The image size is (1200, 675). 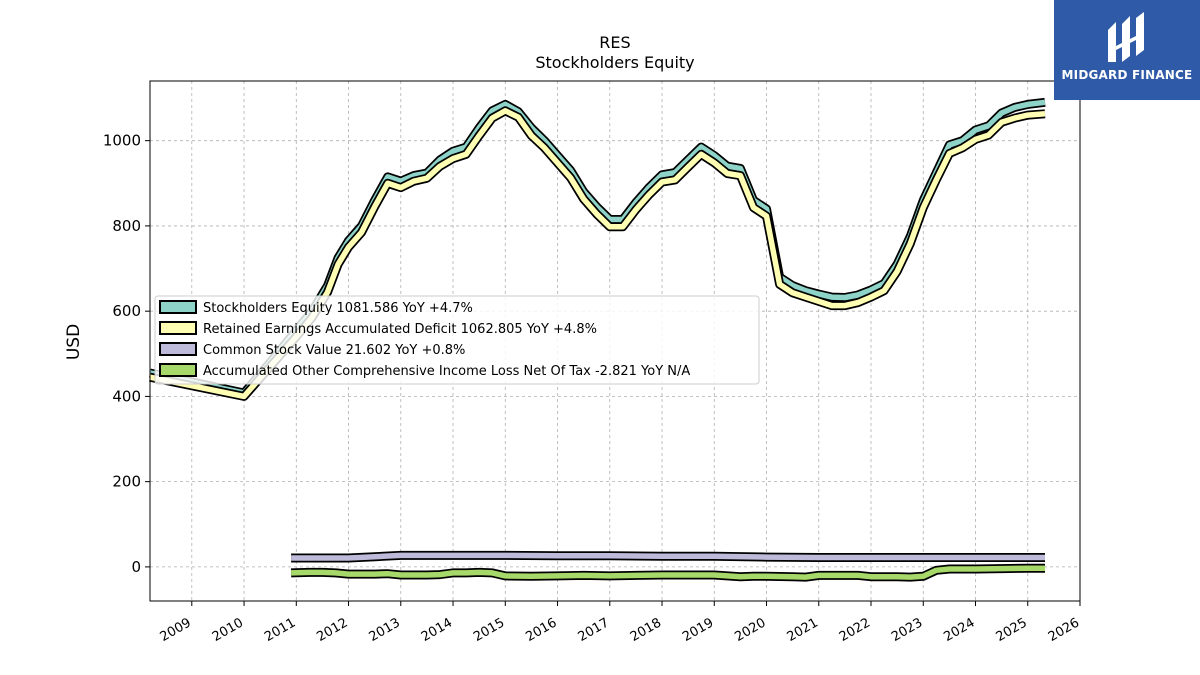 I want to click on x-tick-label: 2019, so click(x=698, y=630).